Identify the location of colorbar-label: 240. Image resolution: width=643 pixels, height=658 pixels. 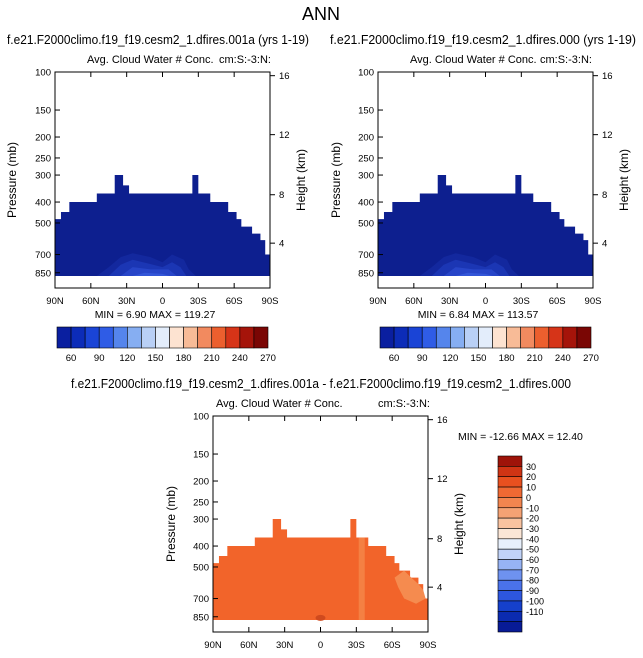
(240, 358).